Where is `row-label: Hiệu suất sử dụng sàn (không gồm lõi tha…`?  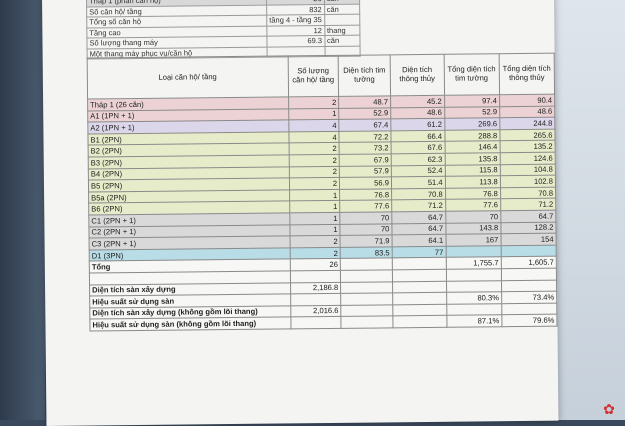
row-label: Hiệu suất sử dụng sàn (không gồm lõi tha… is located at coordinates (190, 324).